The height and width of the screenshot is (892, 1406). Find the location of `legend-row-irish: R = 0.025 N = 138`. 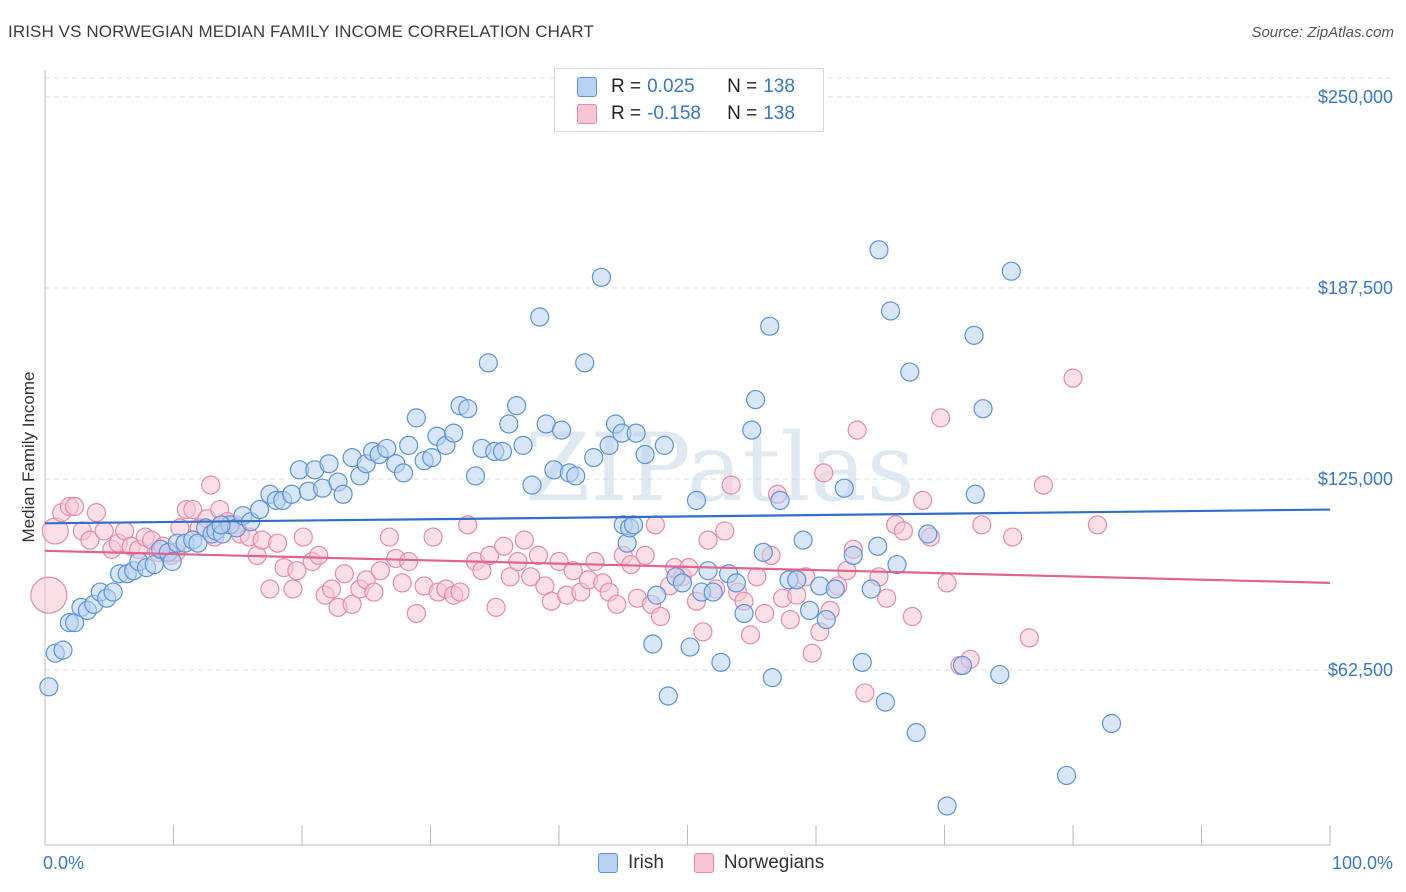

legend-row-irish: R = 0.025 N = 138 is located at coordinates (686, 87).